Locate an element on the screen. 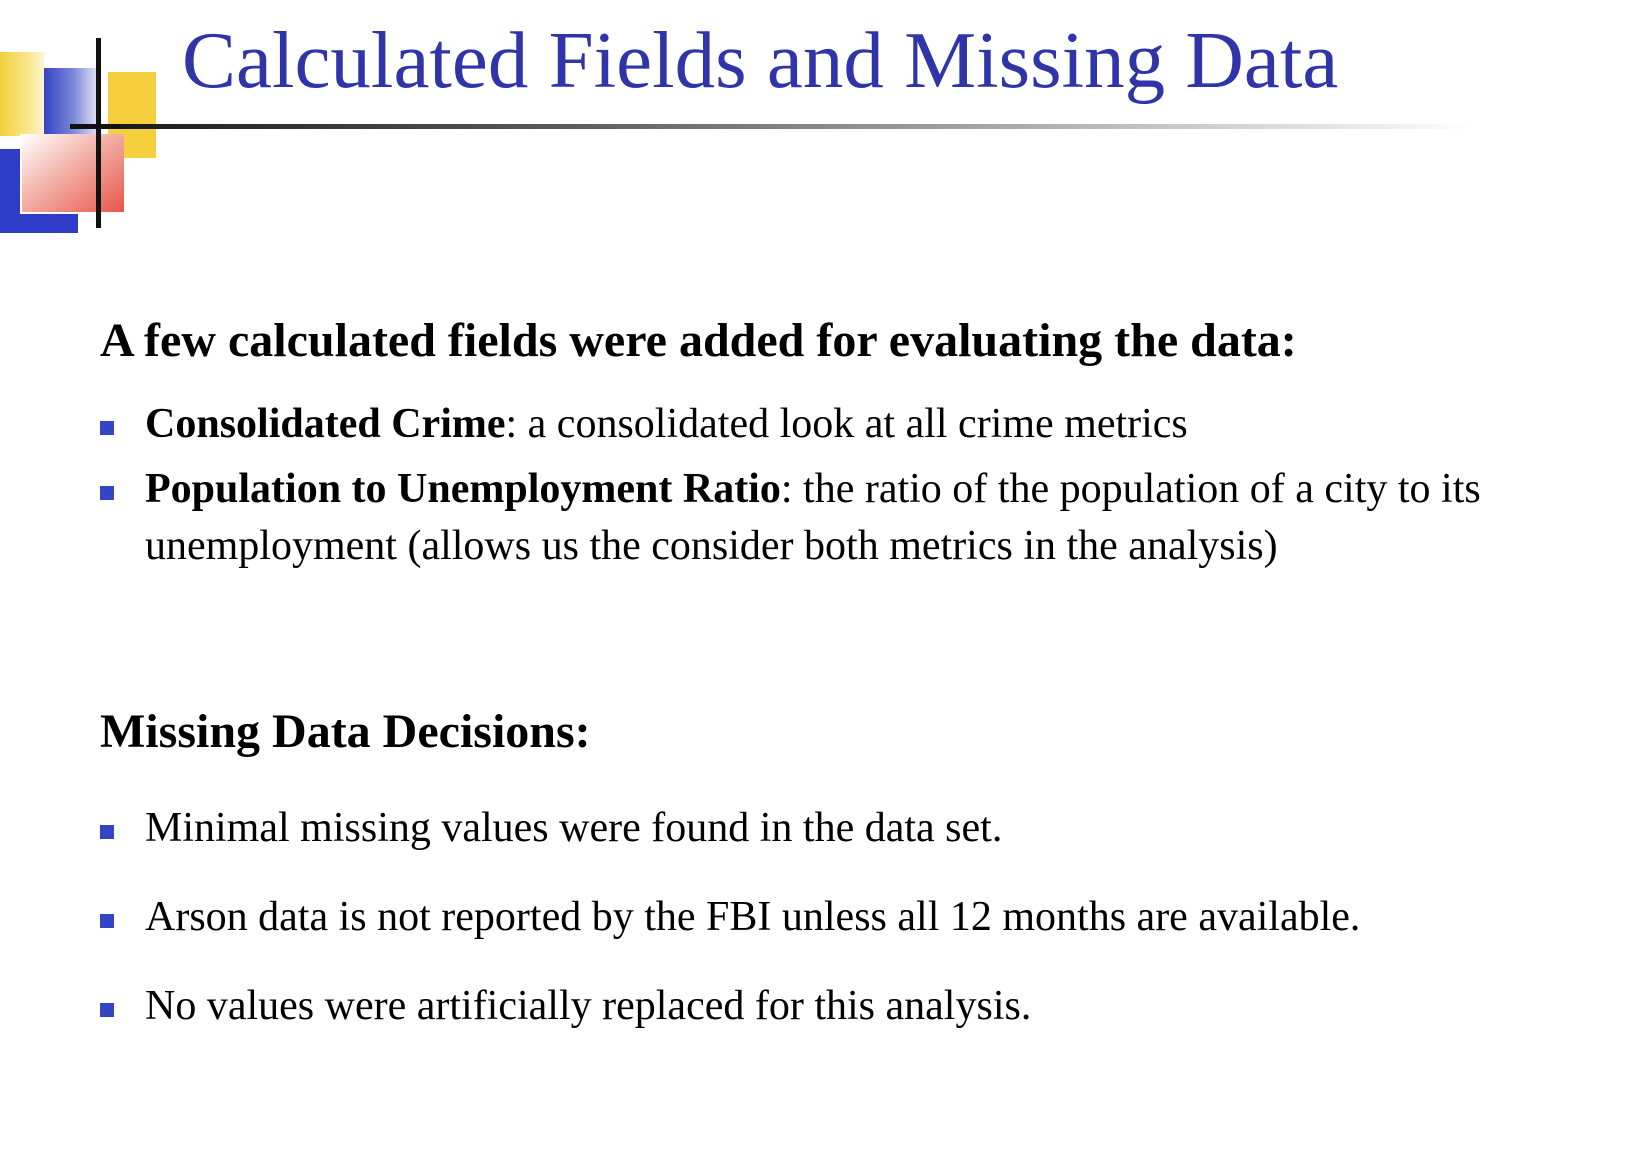 The image size is (1628, 1158). list-item-term: Population to Unemployment Ratio is located at coordinates (463, 489).